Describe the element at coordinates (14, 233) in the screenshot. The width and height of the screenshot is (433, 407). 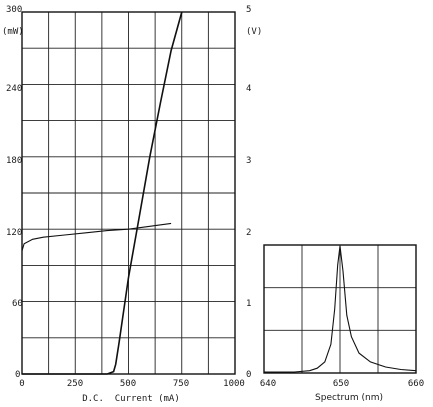
I see `left-tick-120: 120` at that location.